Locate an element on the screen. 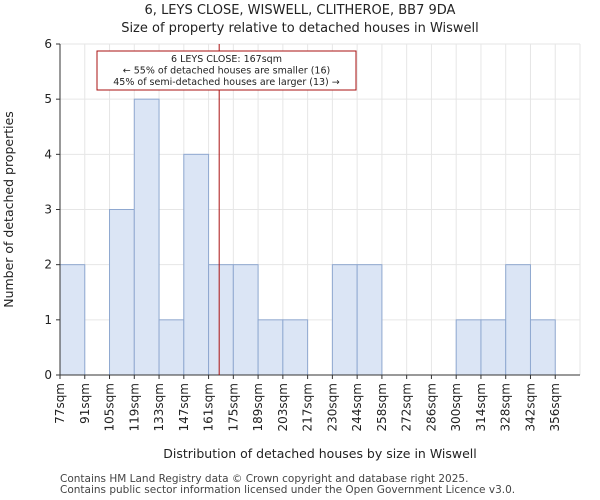 The width and height of the screenshot is (600, 500). x-tick-label-8: 189sqm is located at coordinates (258, 407).